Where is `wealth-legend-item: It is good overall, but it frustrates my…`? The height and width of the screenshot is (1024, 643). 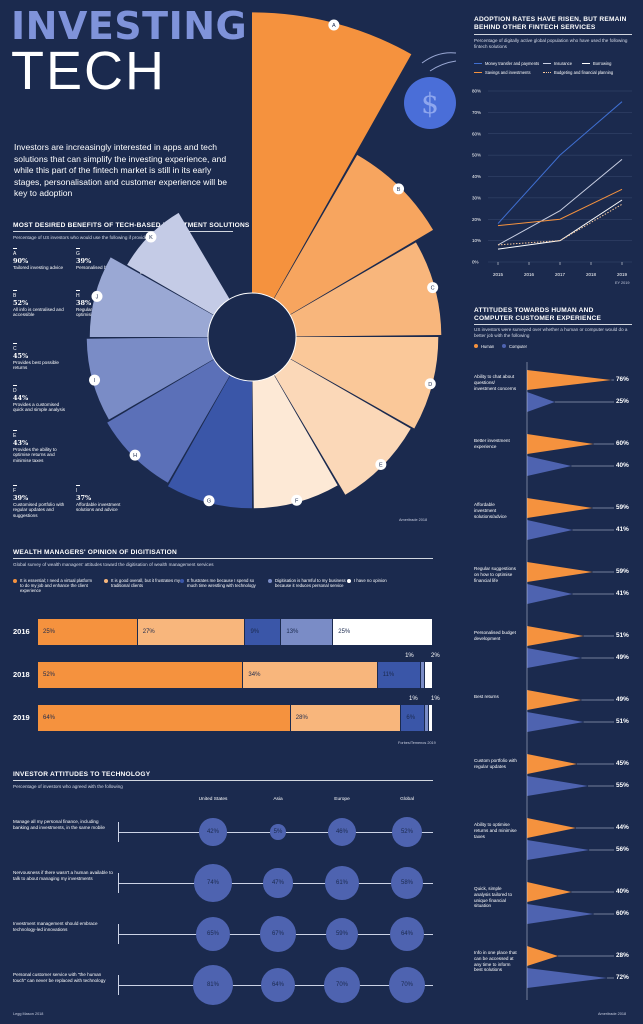 wealth-legend-item: It is good overall, but it frustrates my… is located at coordinates (145, 583).